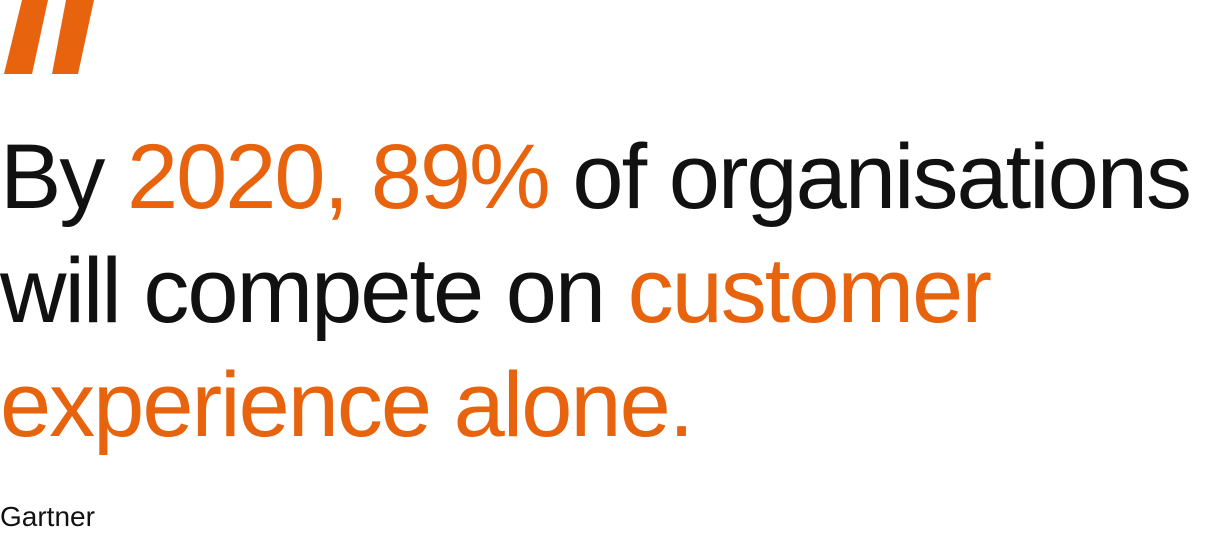 The height and width of the screenshot is (534, 1232). What do you see at coordinates (49, 37) in the screenshot?
I see `quotation-mark-icon` at bounding box center [49, 37].